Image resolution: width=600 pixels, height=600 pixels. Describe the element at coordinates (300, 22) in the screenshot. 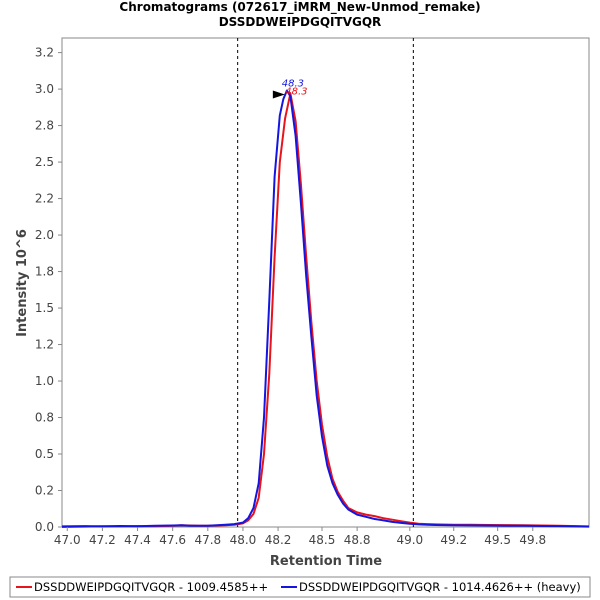

I see `chart-subtitle: DSSDDWEIPDGQITVGQR` at that location.